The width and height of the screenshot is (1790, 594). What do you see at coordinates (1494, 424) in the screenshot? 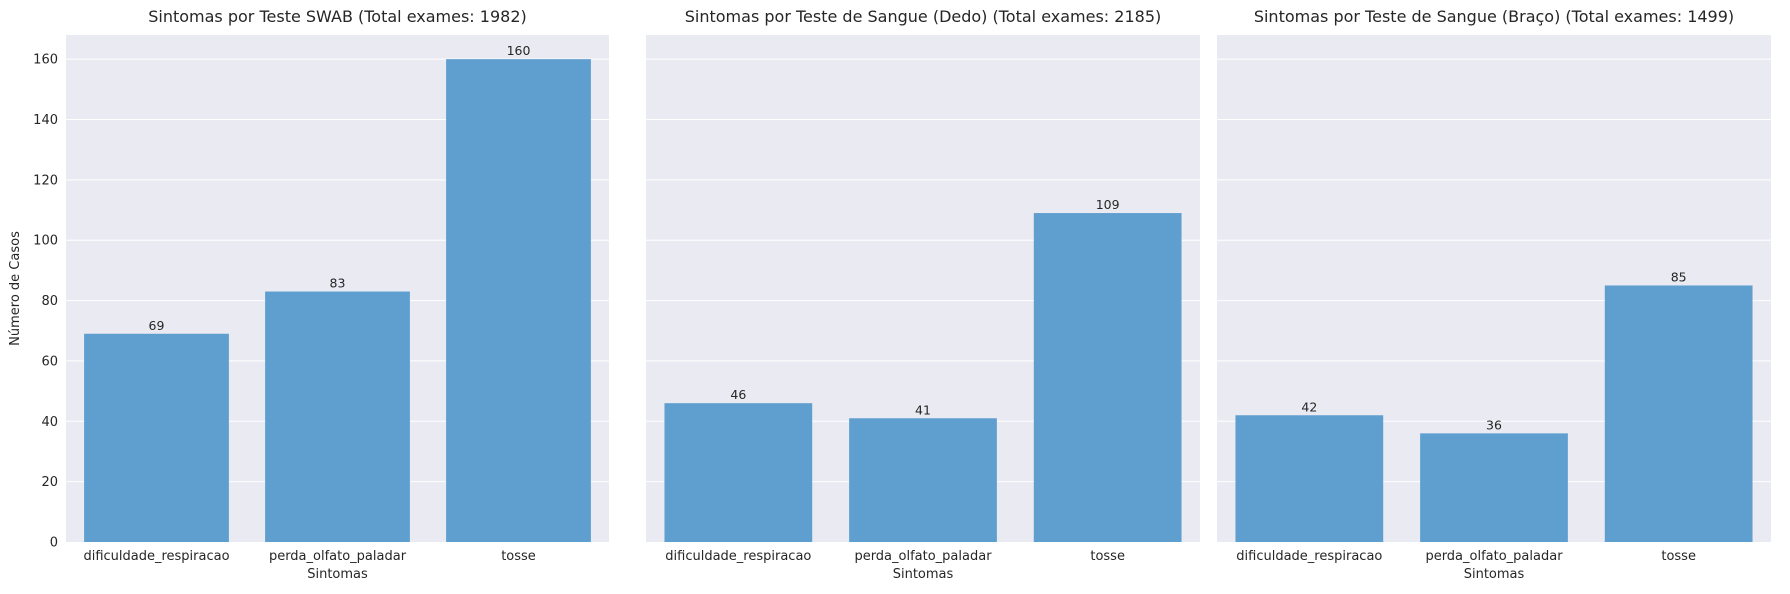
I see `data-label: 36` at bounding box center [1494, 424].